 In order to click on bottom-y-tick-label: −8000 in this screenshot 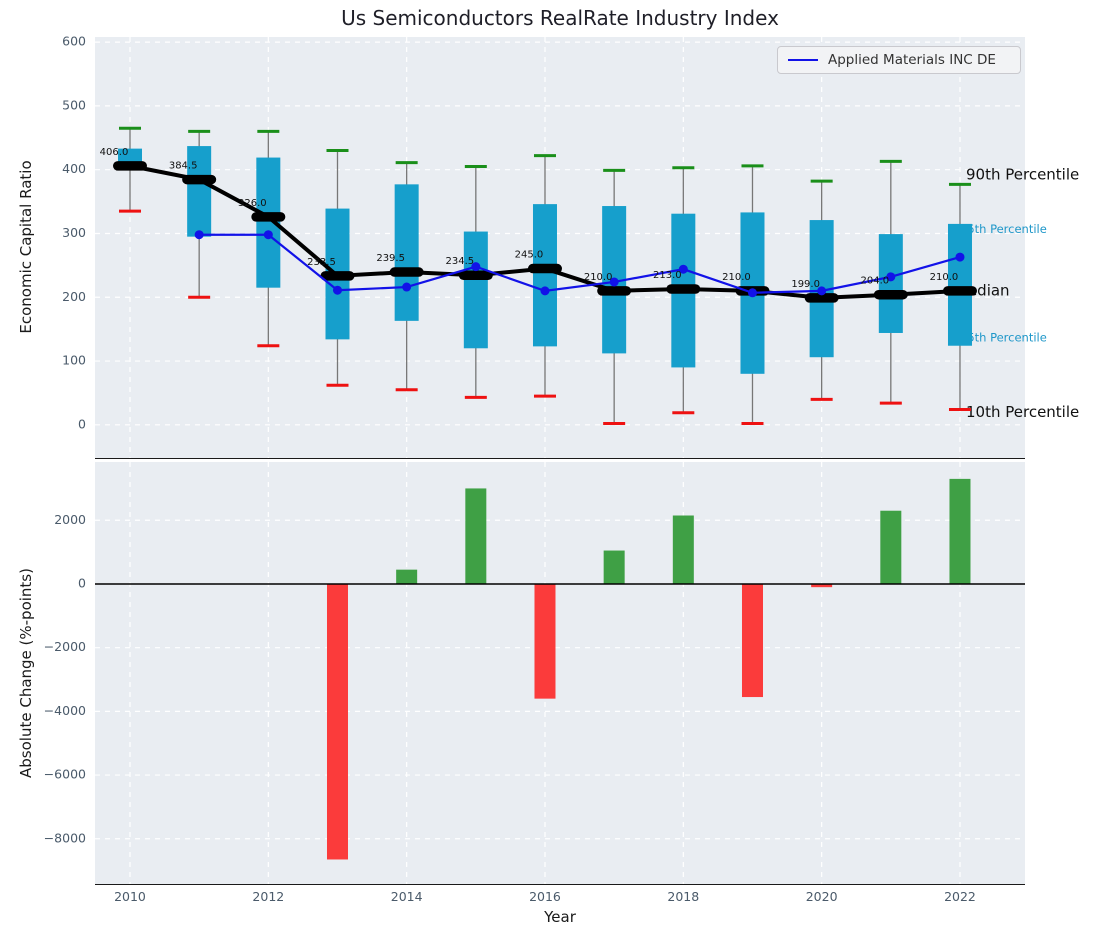, I will do `click(65, 837)`.